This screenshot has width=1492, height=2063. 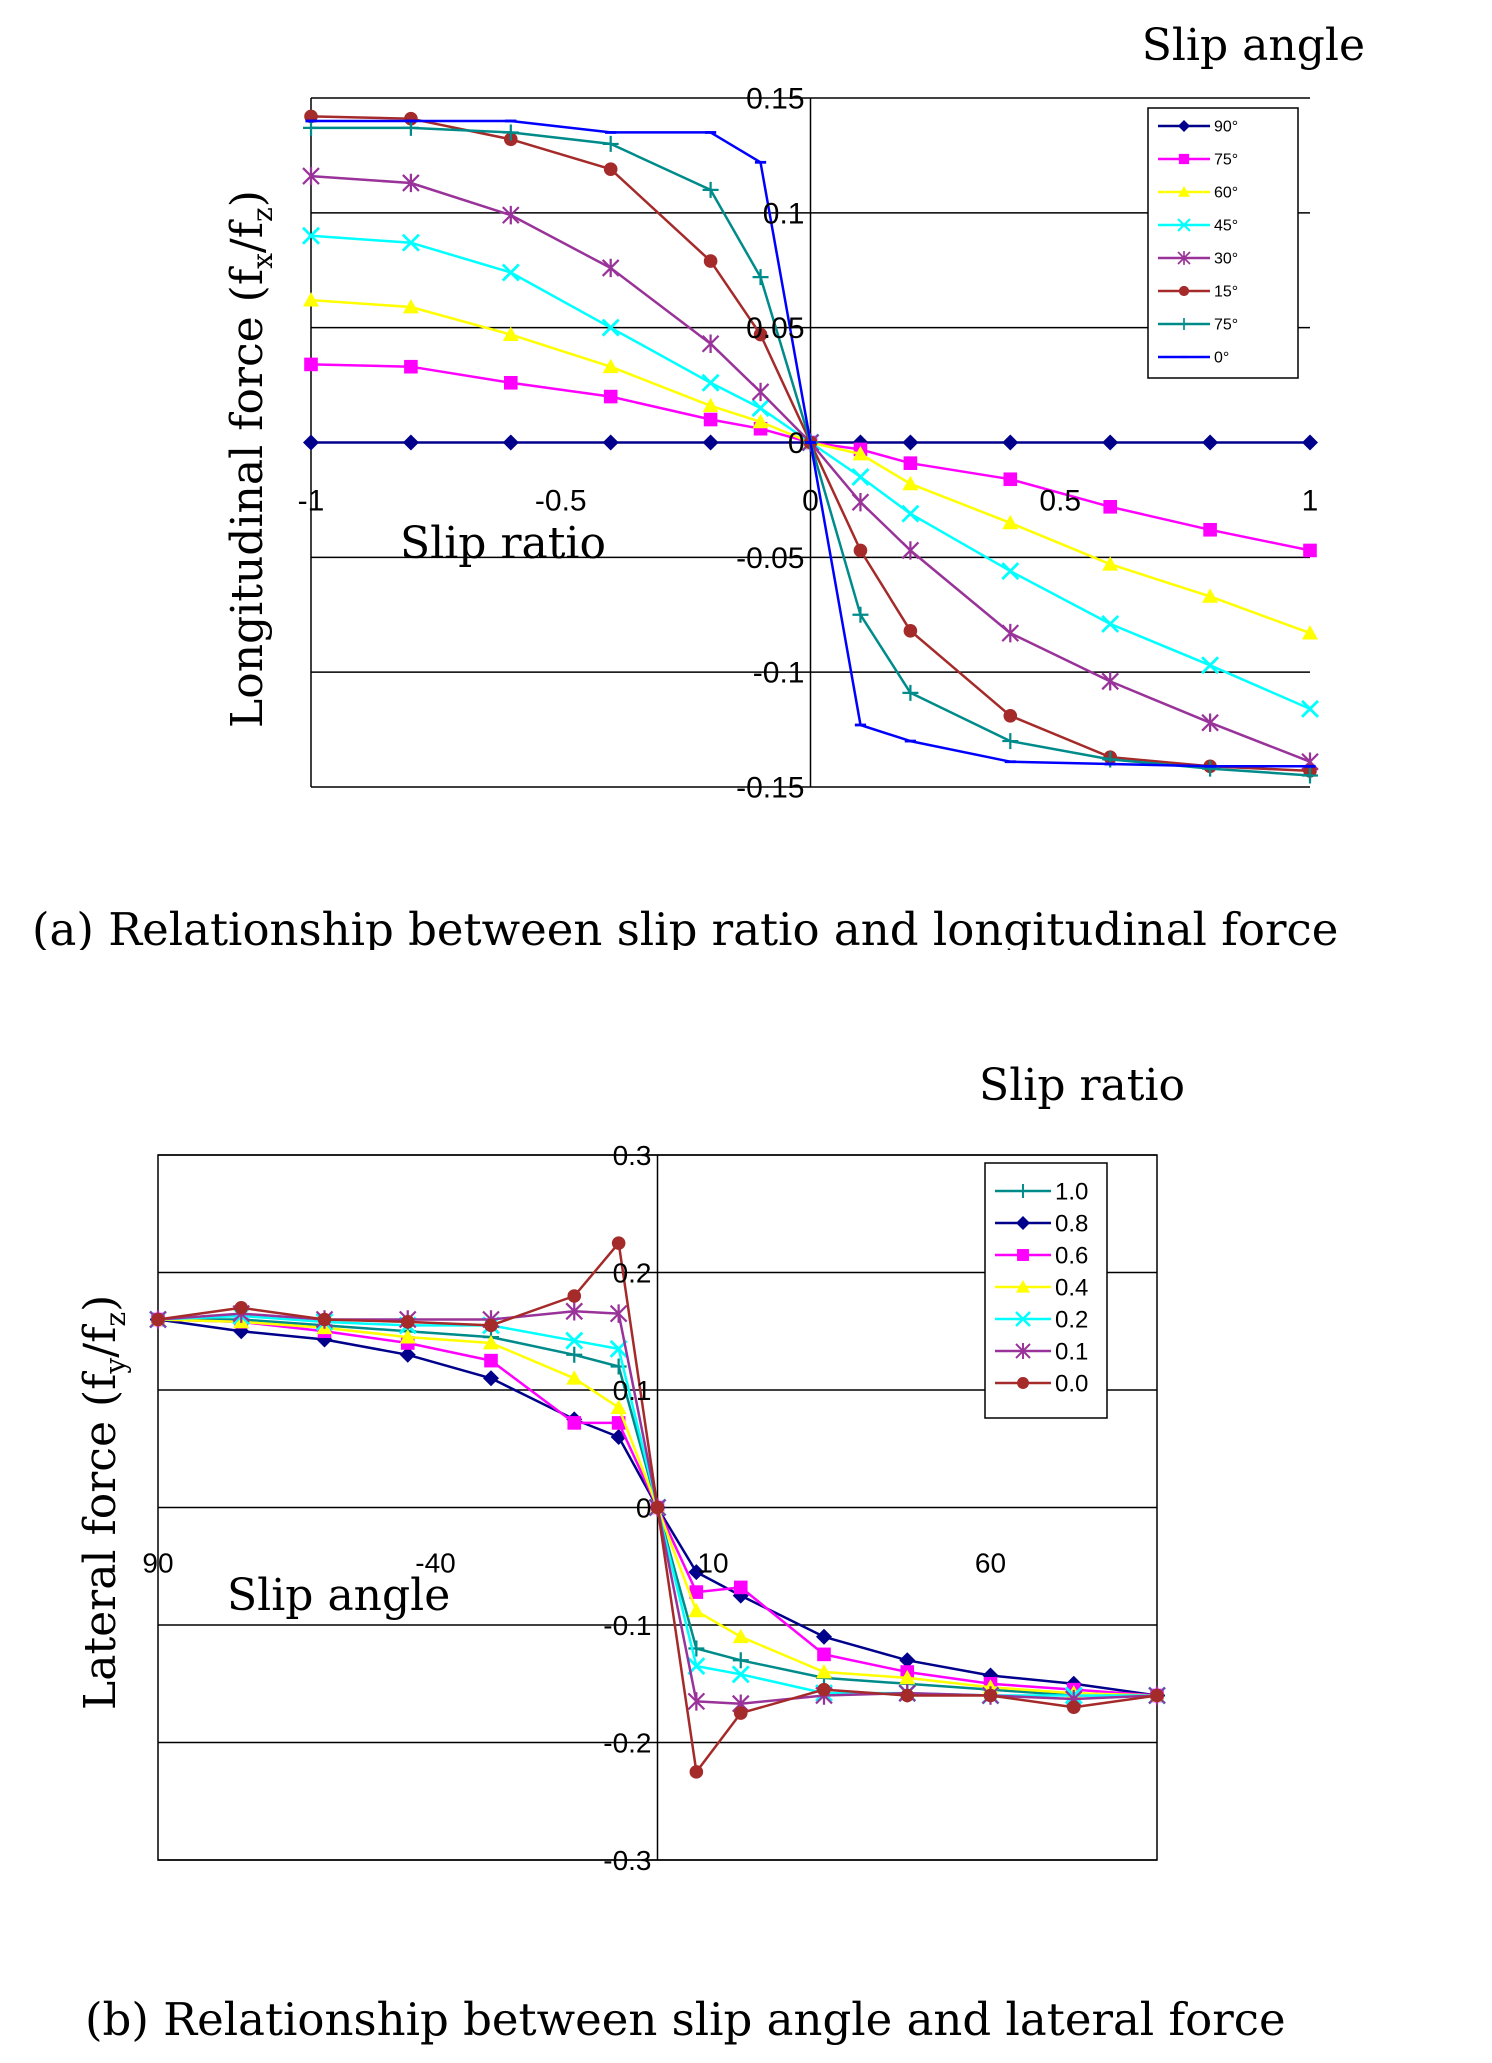 I want to click on x-tick-label: -0.5, so click(x=561, y=501).